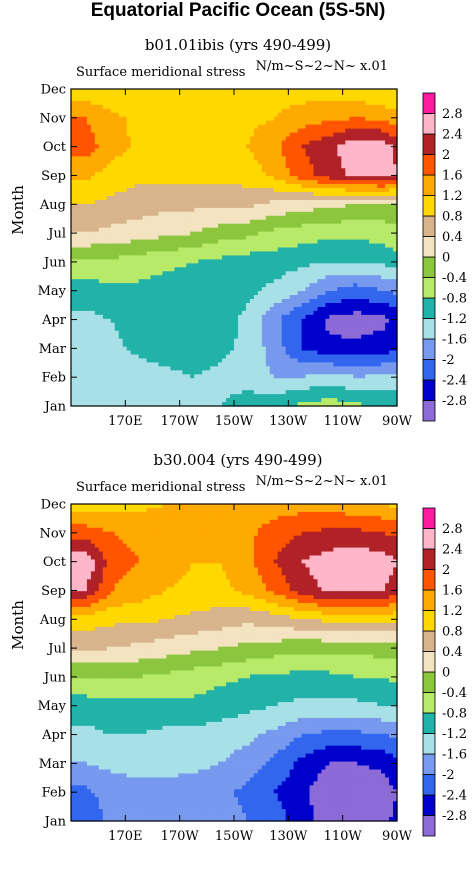 The height and width of the screenshot is (871, 476). I want to click on colorbar-label: 2, so click(446, 570).